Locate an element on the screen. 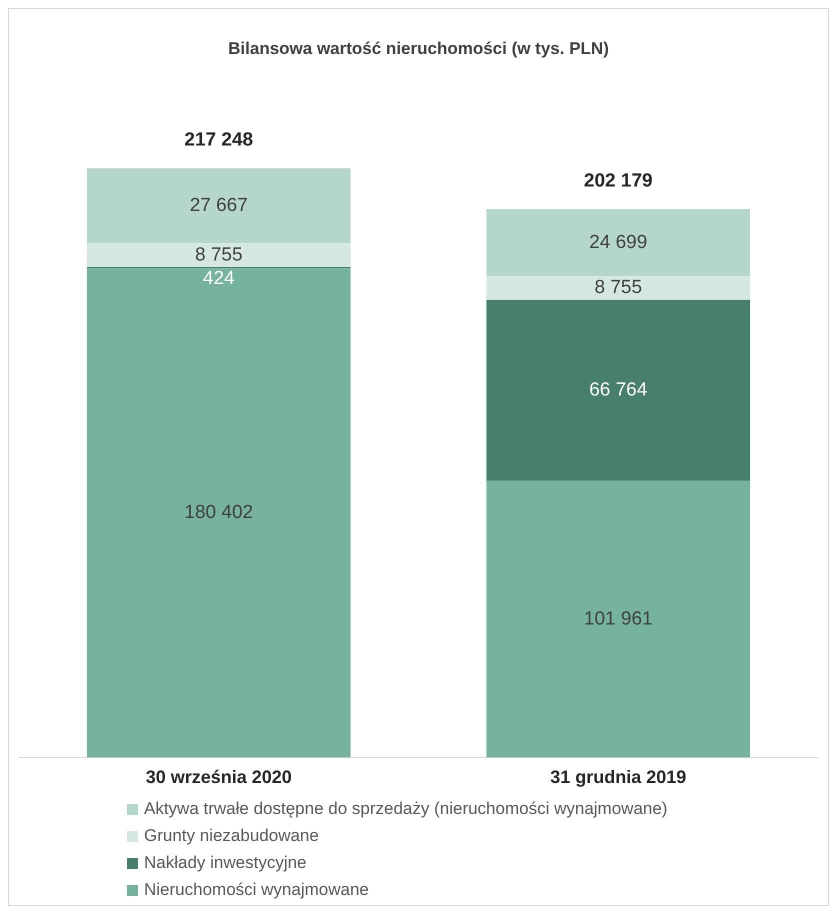 Image resolution: width=837 pixels, height=916 pixels. data-label: 101 961 is located at coordinates (618, 619).